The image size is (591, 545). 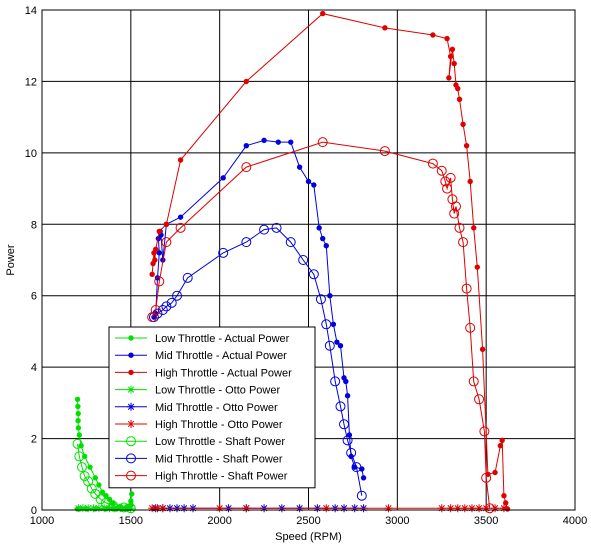 What do you see at coordinates (216, 408) in the screenshot?
I see `legend-label: Mid Throttle - Otto Power` at bounding box center [216, 408].